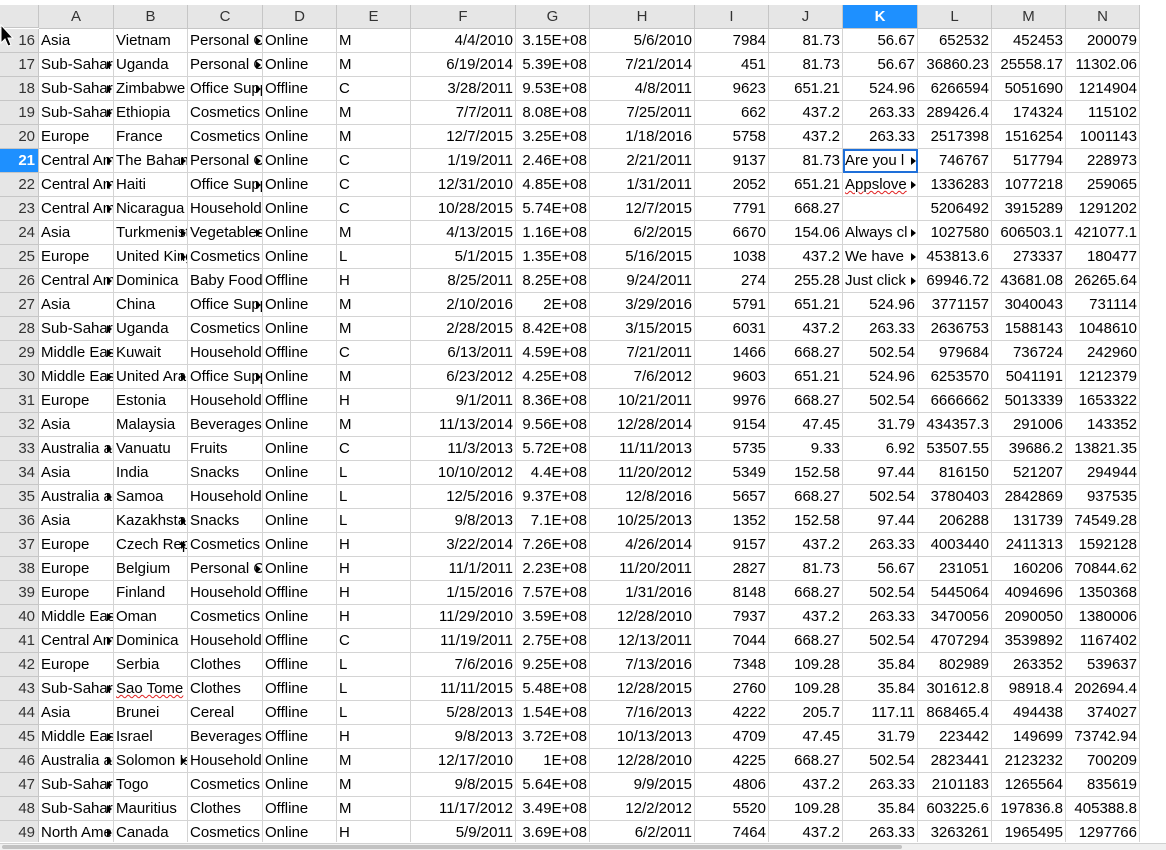  What do you see at coordinates (1029, 689) in the screenshot?
I see `cell-m43: 98918.4` at bounding box center [1029, 689].